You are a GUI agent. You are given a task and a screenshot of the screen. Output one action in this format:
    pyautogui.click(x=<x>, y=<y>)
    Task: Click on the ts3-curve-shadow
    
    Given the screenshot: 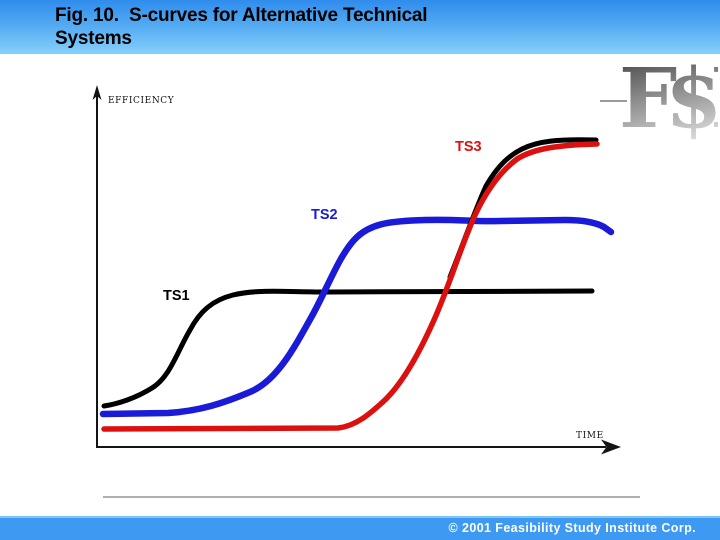 What is the action you would take?
    pyautogui.click(x=523, y=208)
    